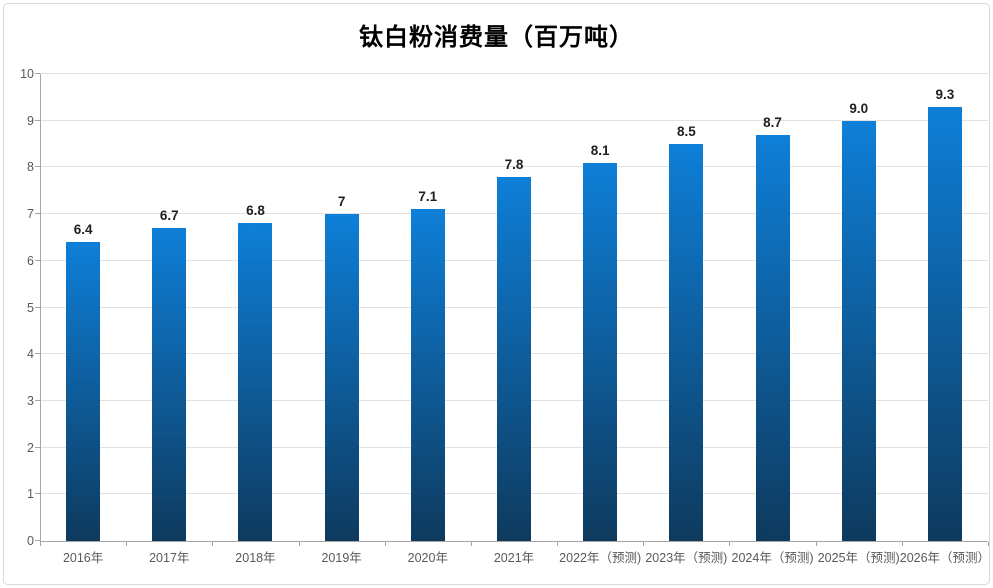 The image size is (993, 588). Describe the element at coordinates (255, 558) in the screenshot. I see `x-tick-label: 2018年` at that location.